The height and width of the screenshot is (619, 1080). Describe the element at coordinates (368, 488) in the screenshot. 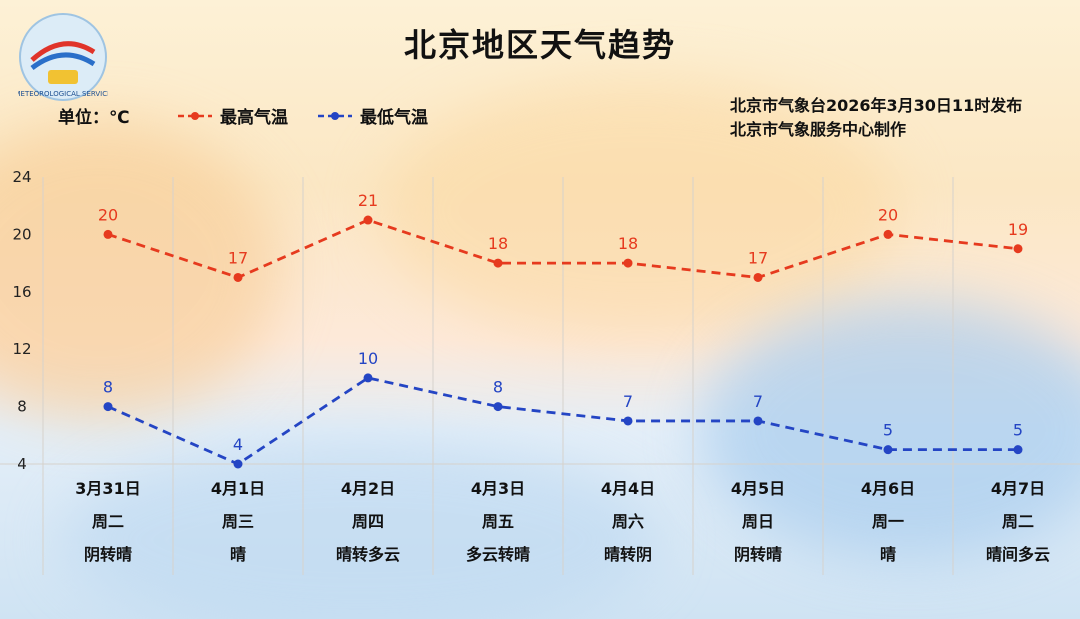

I see `x-date-label: 4月2日` at that location.